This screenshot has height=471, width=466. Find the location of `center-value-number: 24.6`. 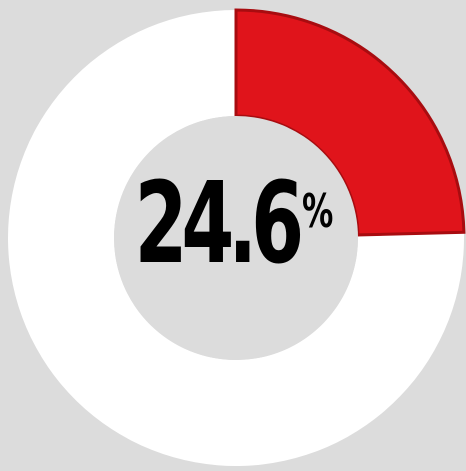

center-value-number: 24.6 is located at coordinates (219, 224).